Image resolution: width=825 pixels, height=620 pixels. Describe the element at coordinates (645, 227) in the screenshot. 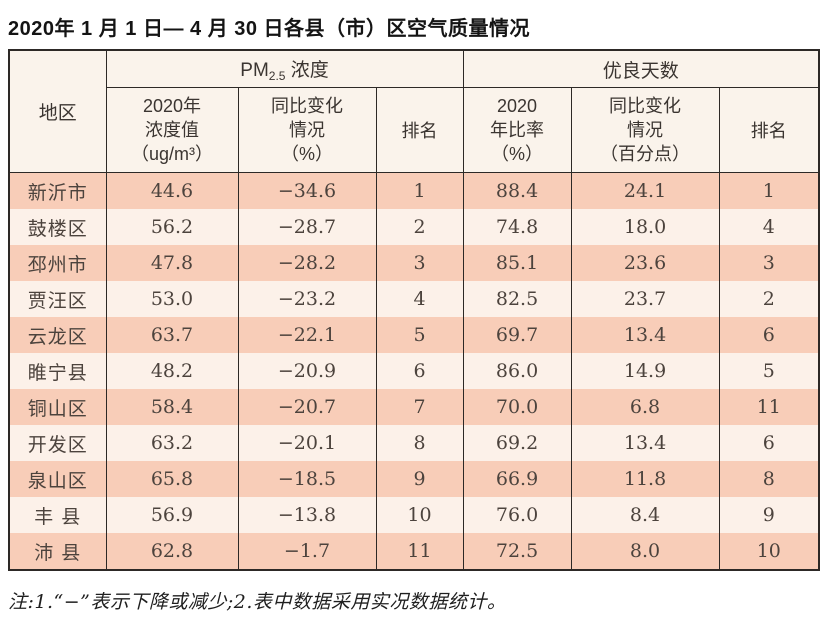

I see `days-change: 18.0` at that location.